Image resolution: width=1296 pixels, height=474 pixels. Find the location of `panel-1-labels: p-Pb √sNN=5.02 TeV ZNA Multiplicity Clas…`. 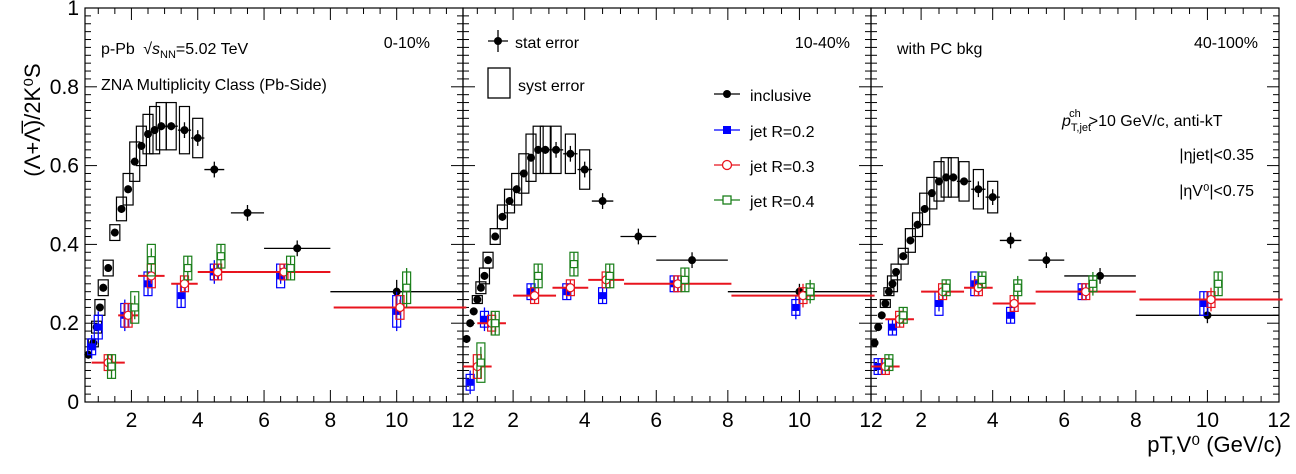

panel-1-labels: p-Pb √sNN=5.02 TeV ZNA Multiplicity Clas… is located at coordinates (265, 64).